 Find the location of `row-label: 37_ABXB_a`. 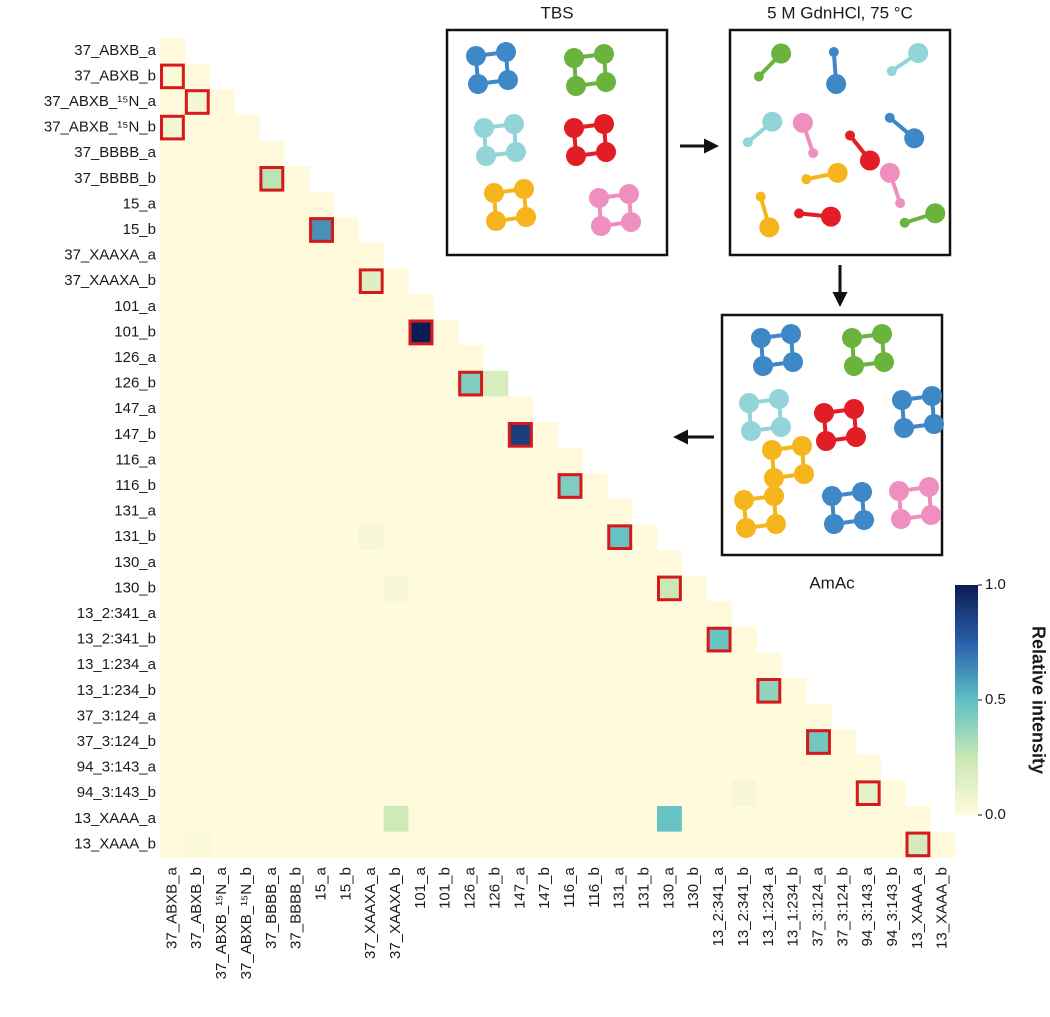

row-label: 37_ABXB_a is located at coordinates (115, 50).